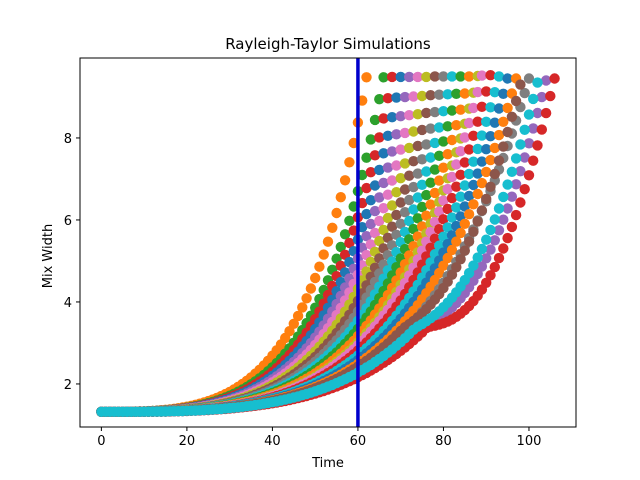 The width and height of the screenshot is (640, 480). What do you see at coordinates (48, 256) in the screenshot?
I see `y-axis-label: Mix Width` at bounding box center [48, 256].